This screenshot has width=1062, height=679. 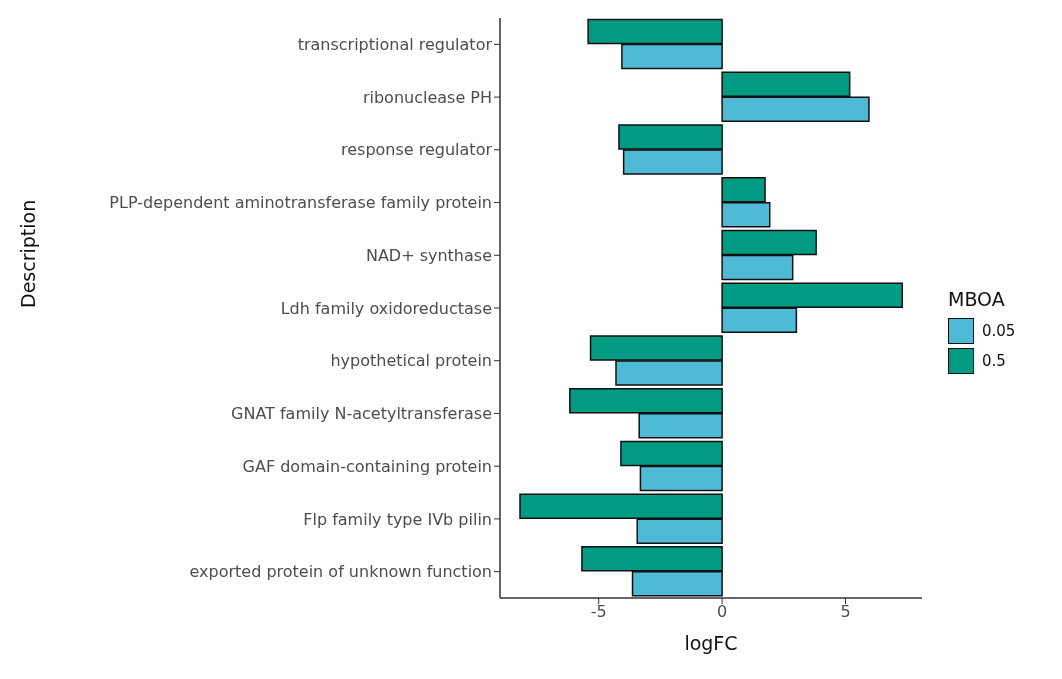 I want to click on y-axis-title: Description, so click(x=27, y=253).